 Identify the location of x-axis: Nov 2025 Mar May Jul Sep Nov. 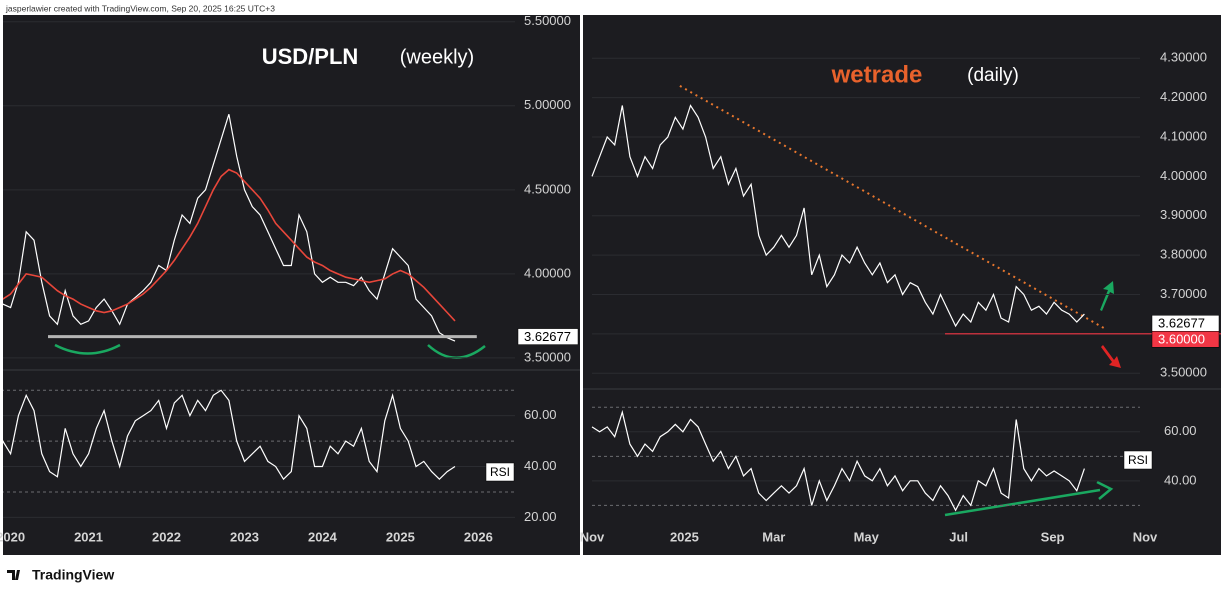
(869, 536).